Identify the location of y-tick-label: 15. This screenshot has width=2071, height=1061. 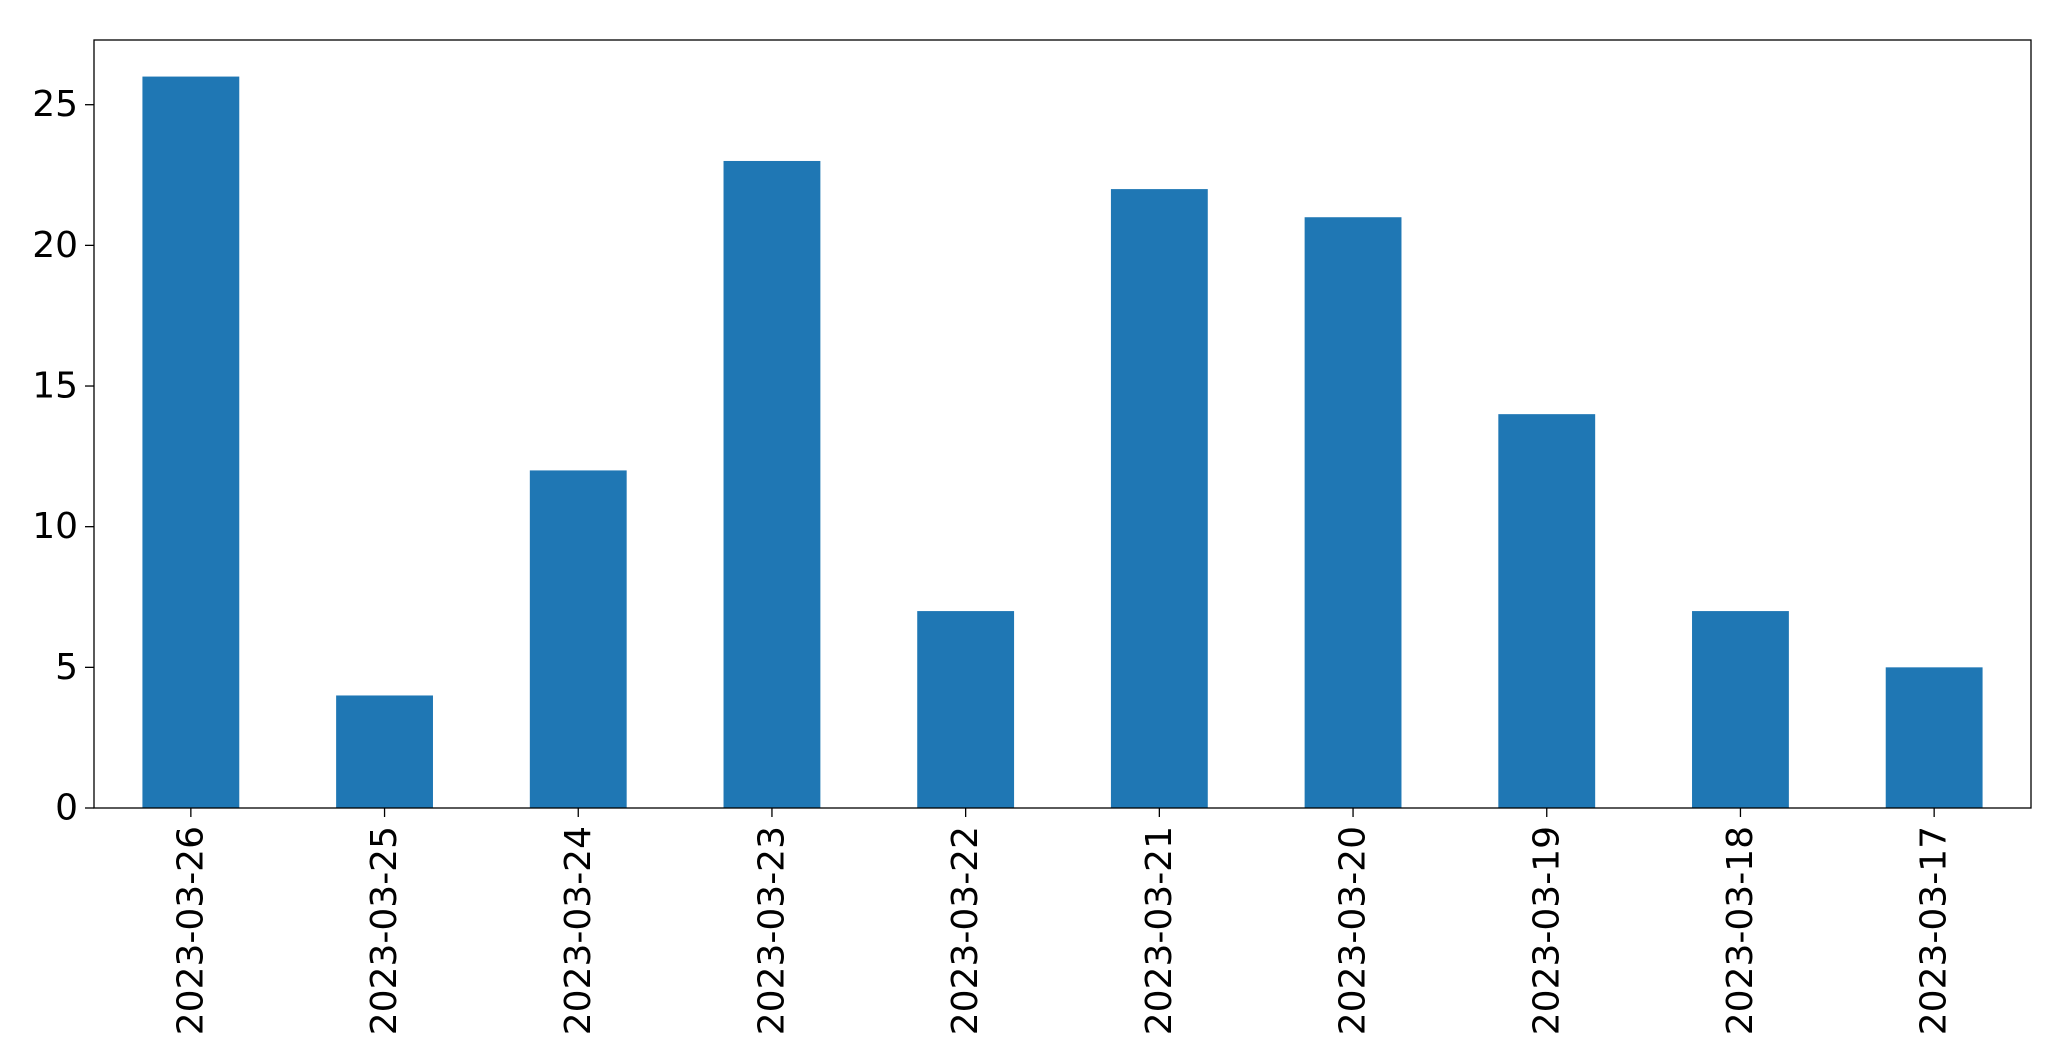
(55, 386).